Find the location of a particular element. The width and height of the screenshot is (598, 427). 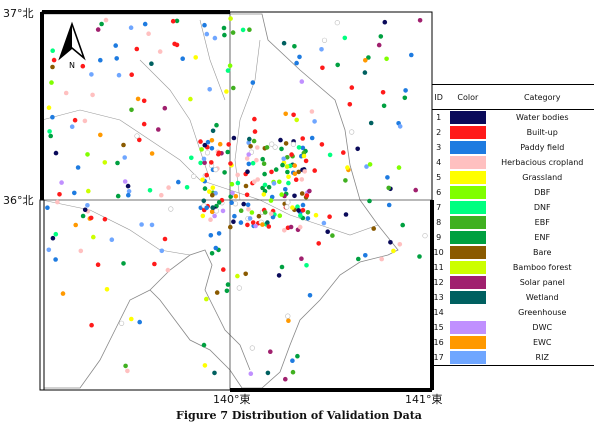

legend-id: 4 is located at coordinates (439, 162).